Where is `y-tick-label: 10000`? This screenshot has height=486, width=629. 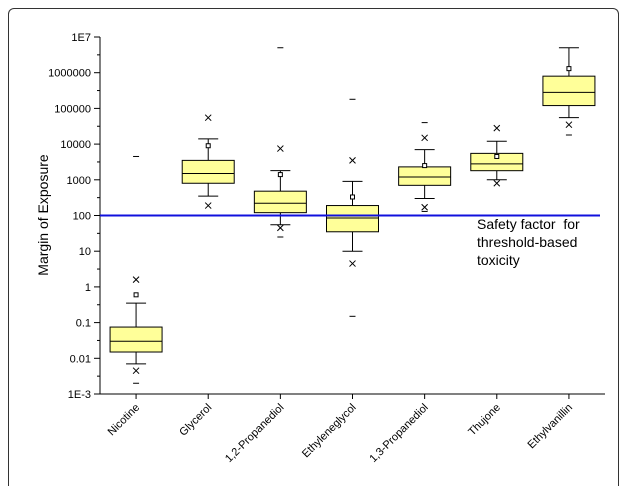 y-tick-label: 10000 is located at coordinates (75, 145).